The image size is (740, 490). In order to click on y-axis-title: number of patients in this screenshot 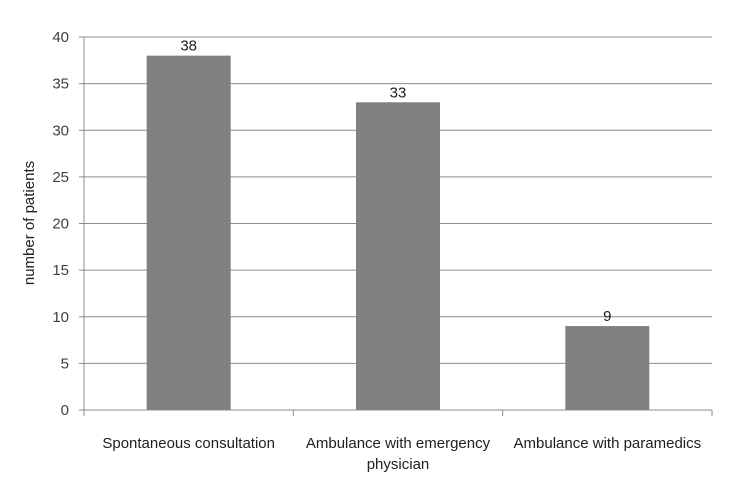, I will do `click(29, 223)`.